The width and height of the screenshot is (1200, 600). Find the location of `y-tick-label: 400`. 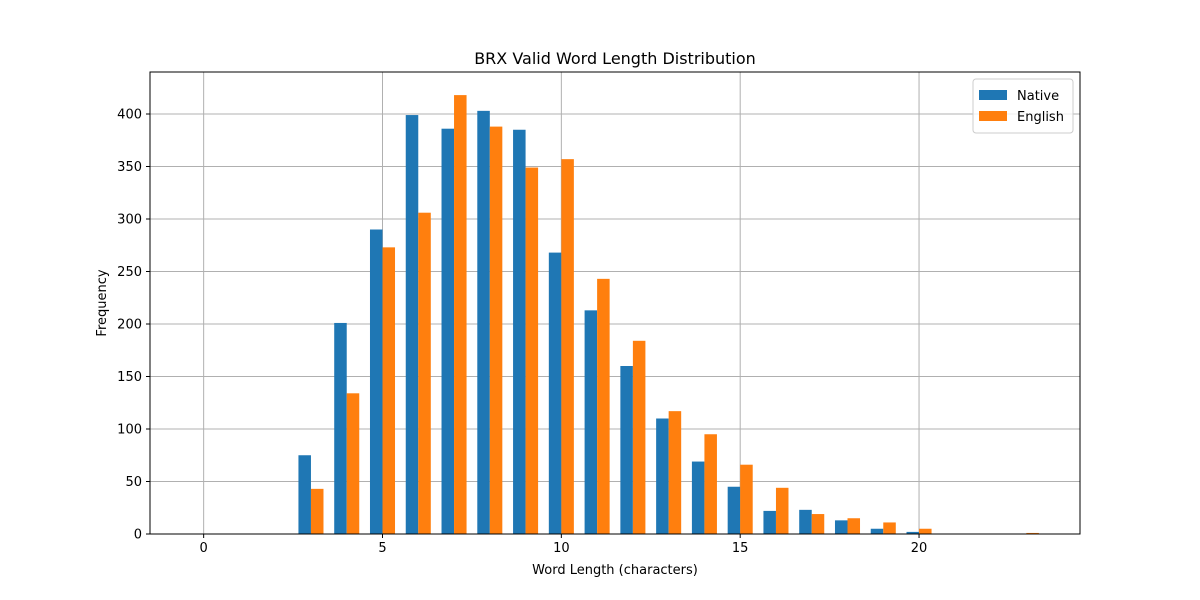

y-tick-label: 400 is located at coordinates (129, 115).